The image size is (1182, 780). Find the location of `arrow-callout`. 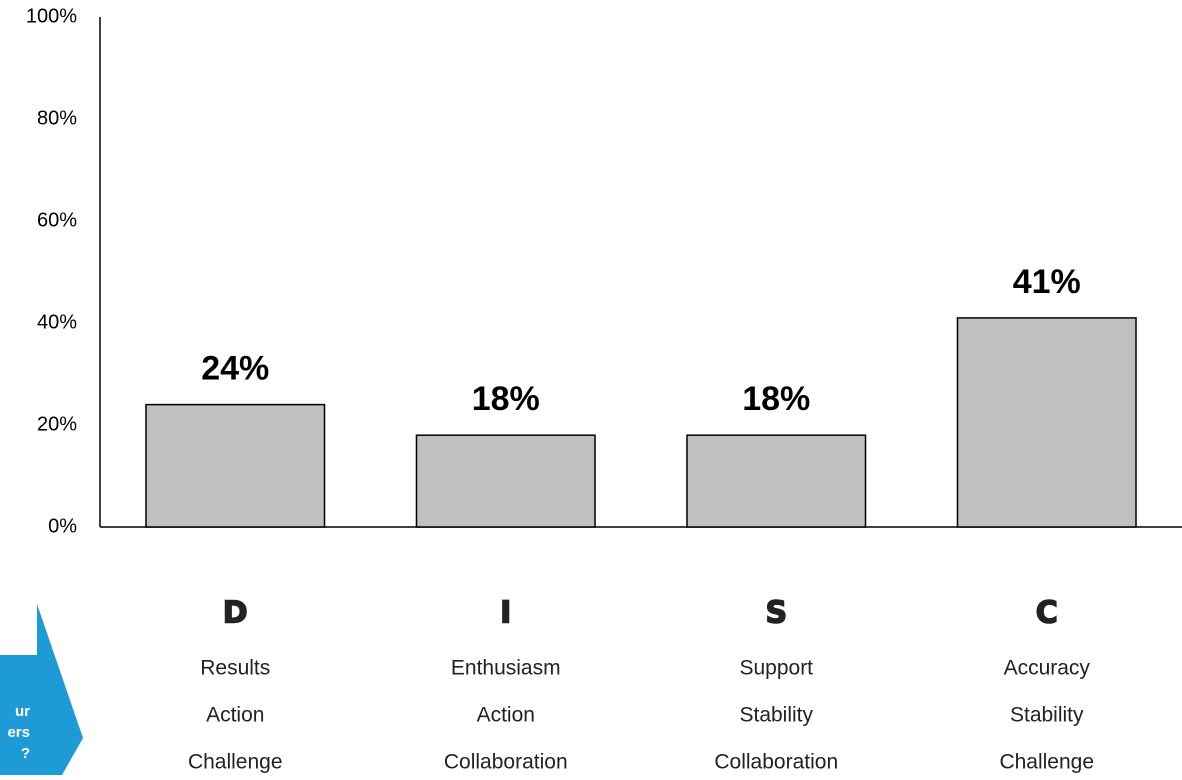

arrow-callout is located at coordinates (41, 689).